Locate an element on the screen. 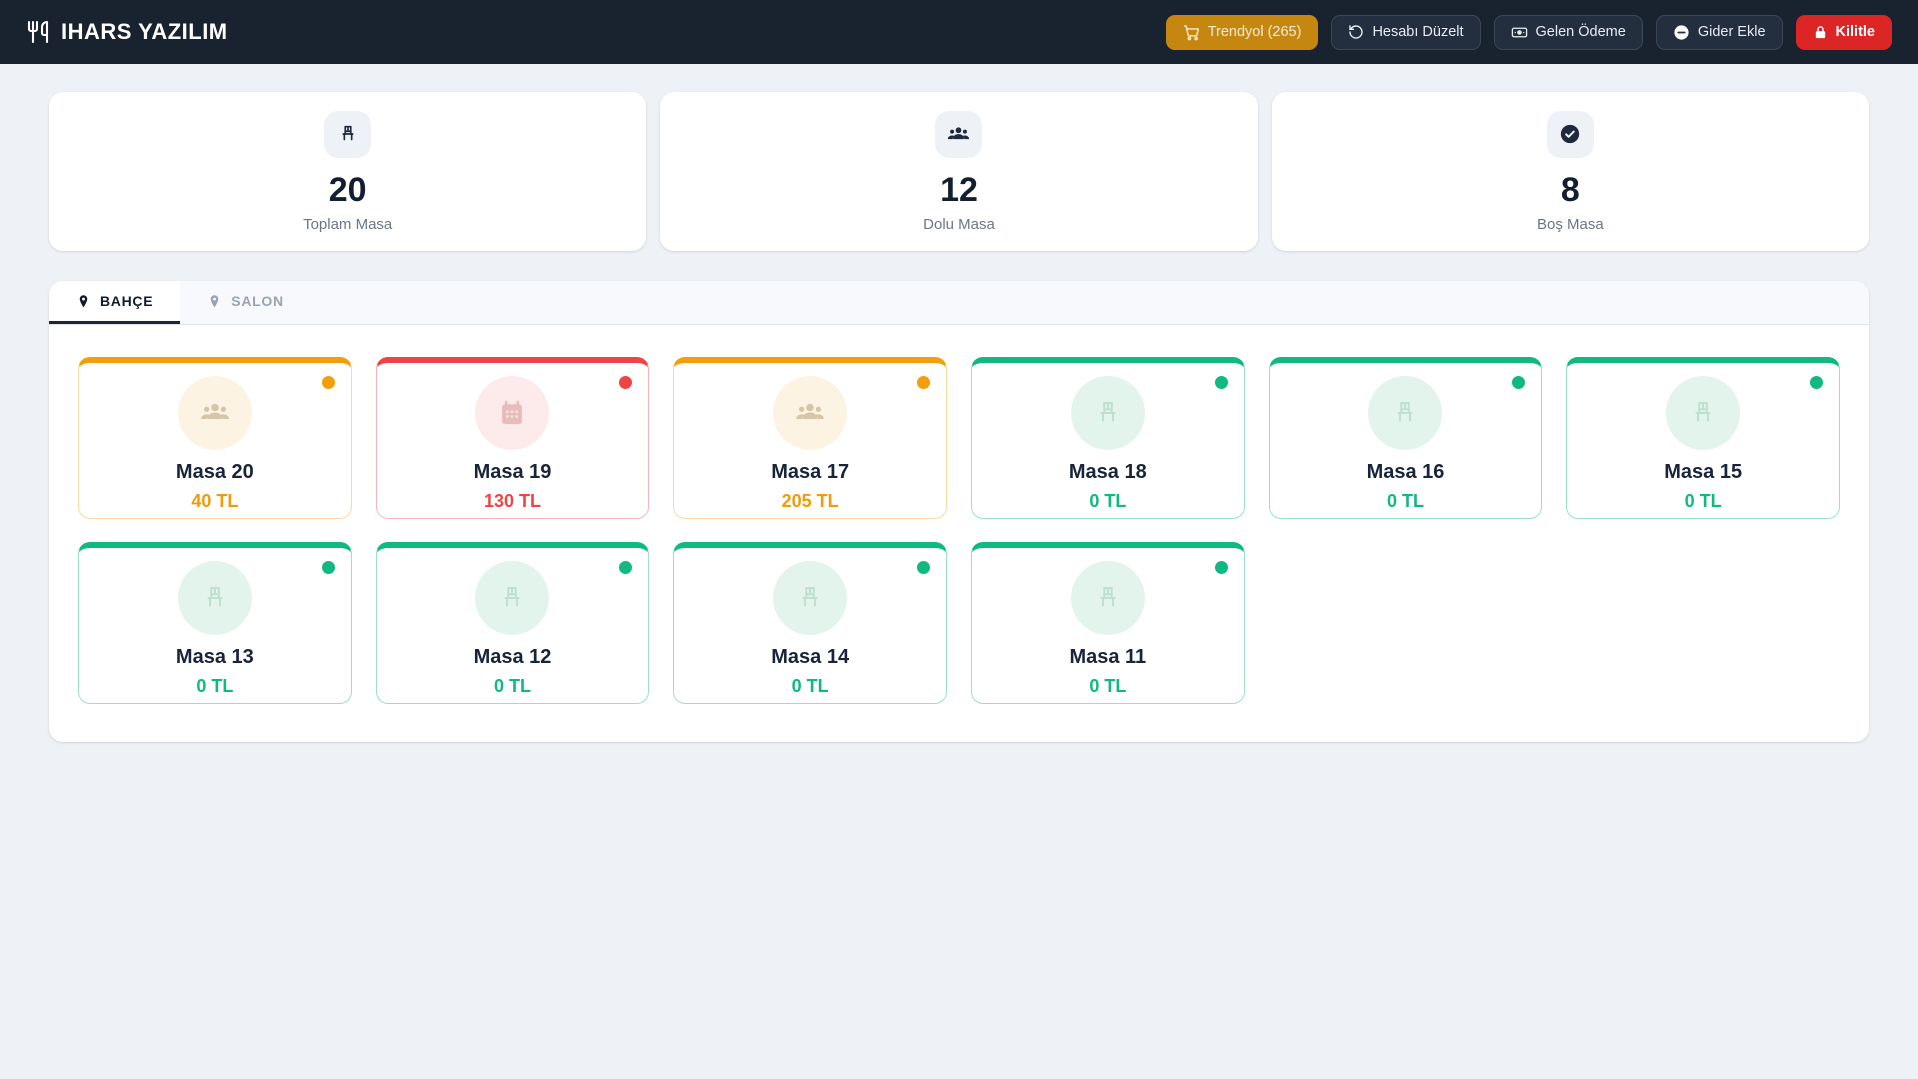  stats-row: 20 Toplam Masa 12 Dolu Masa 8 Boş Masa is located at coordinates (959, 171).